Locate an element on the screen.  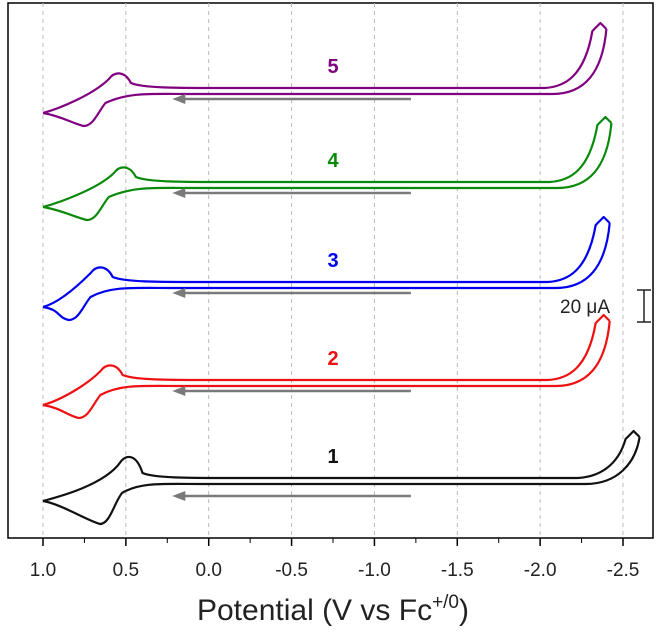
trace-label-4: 4 is located at coordinates (333, 161).